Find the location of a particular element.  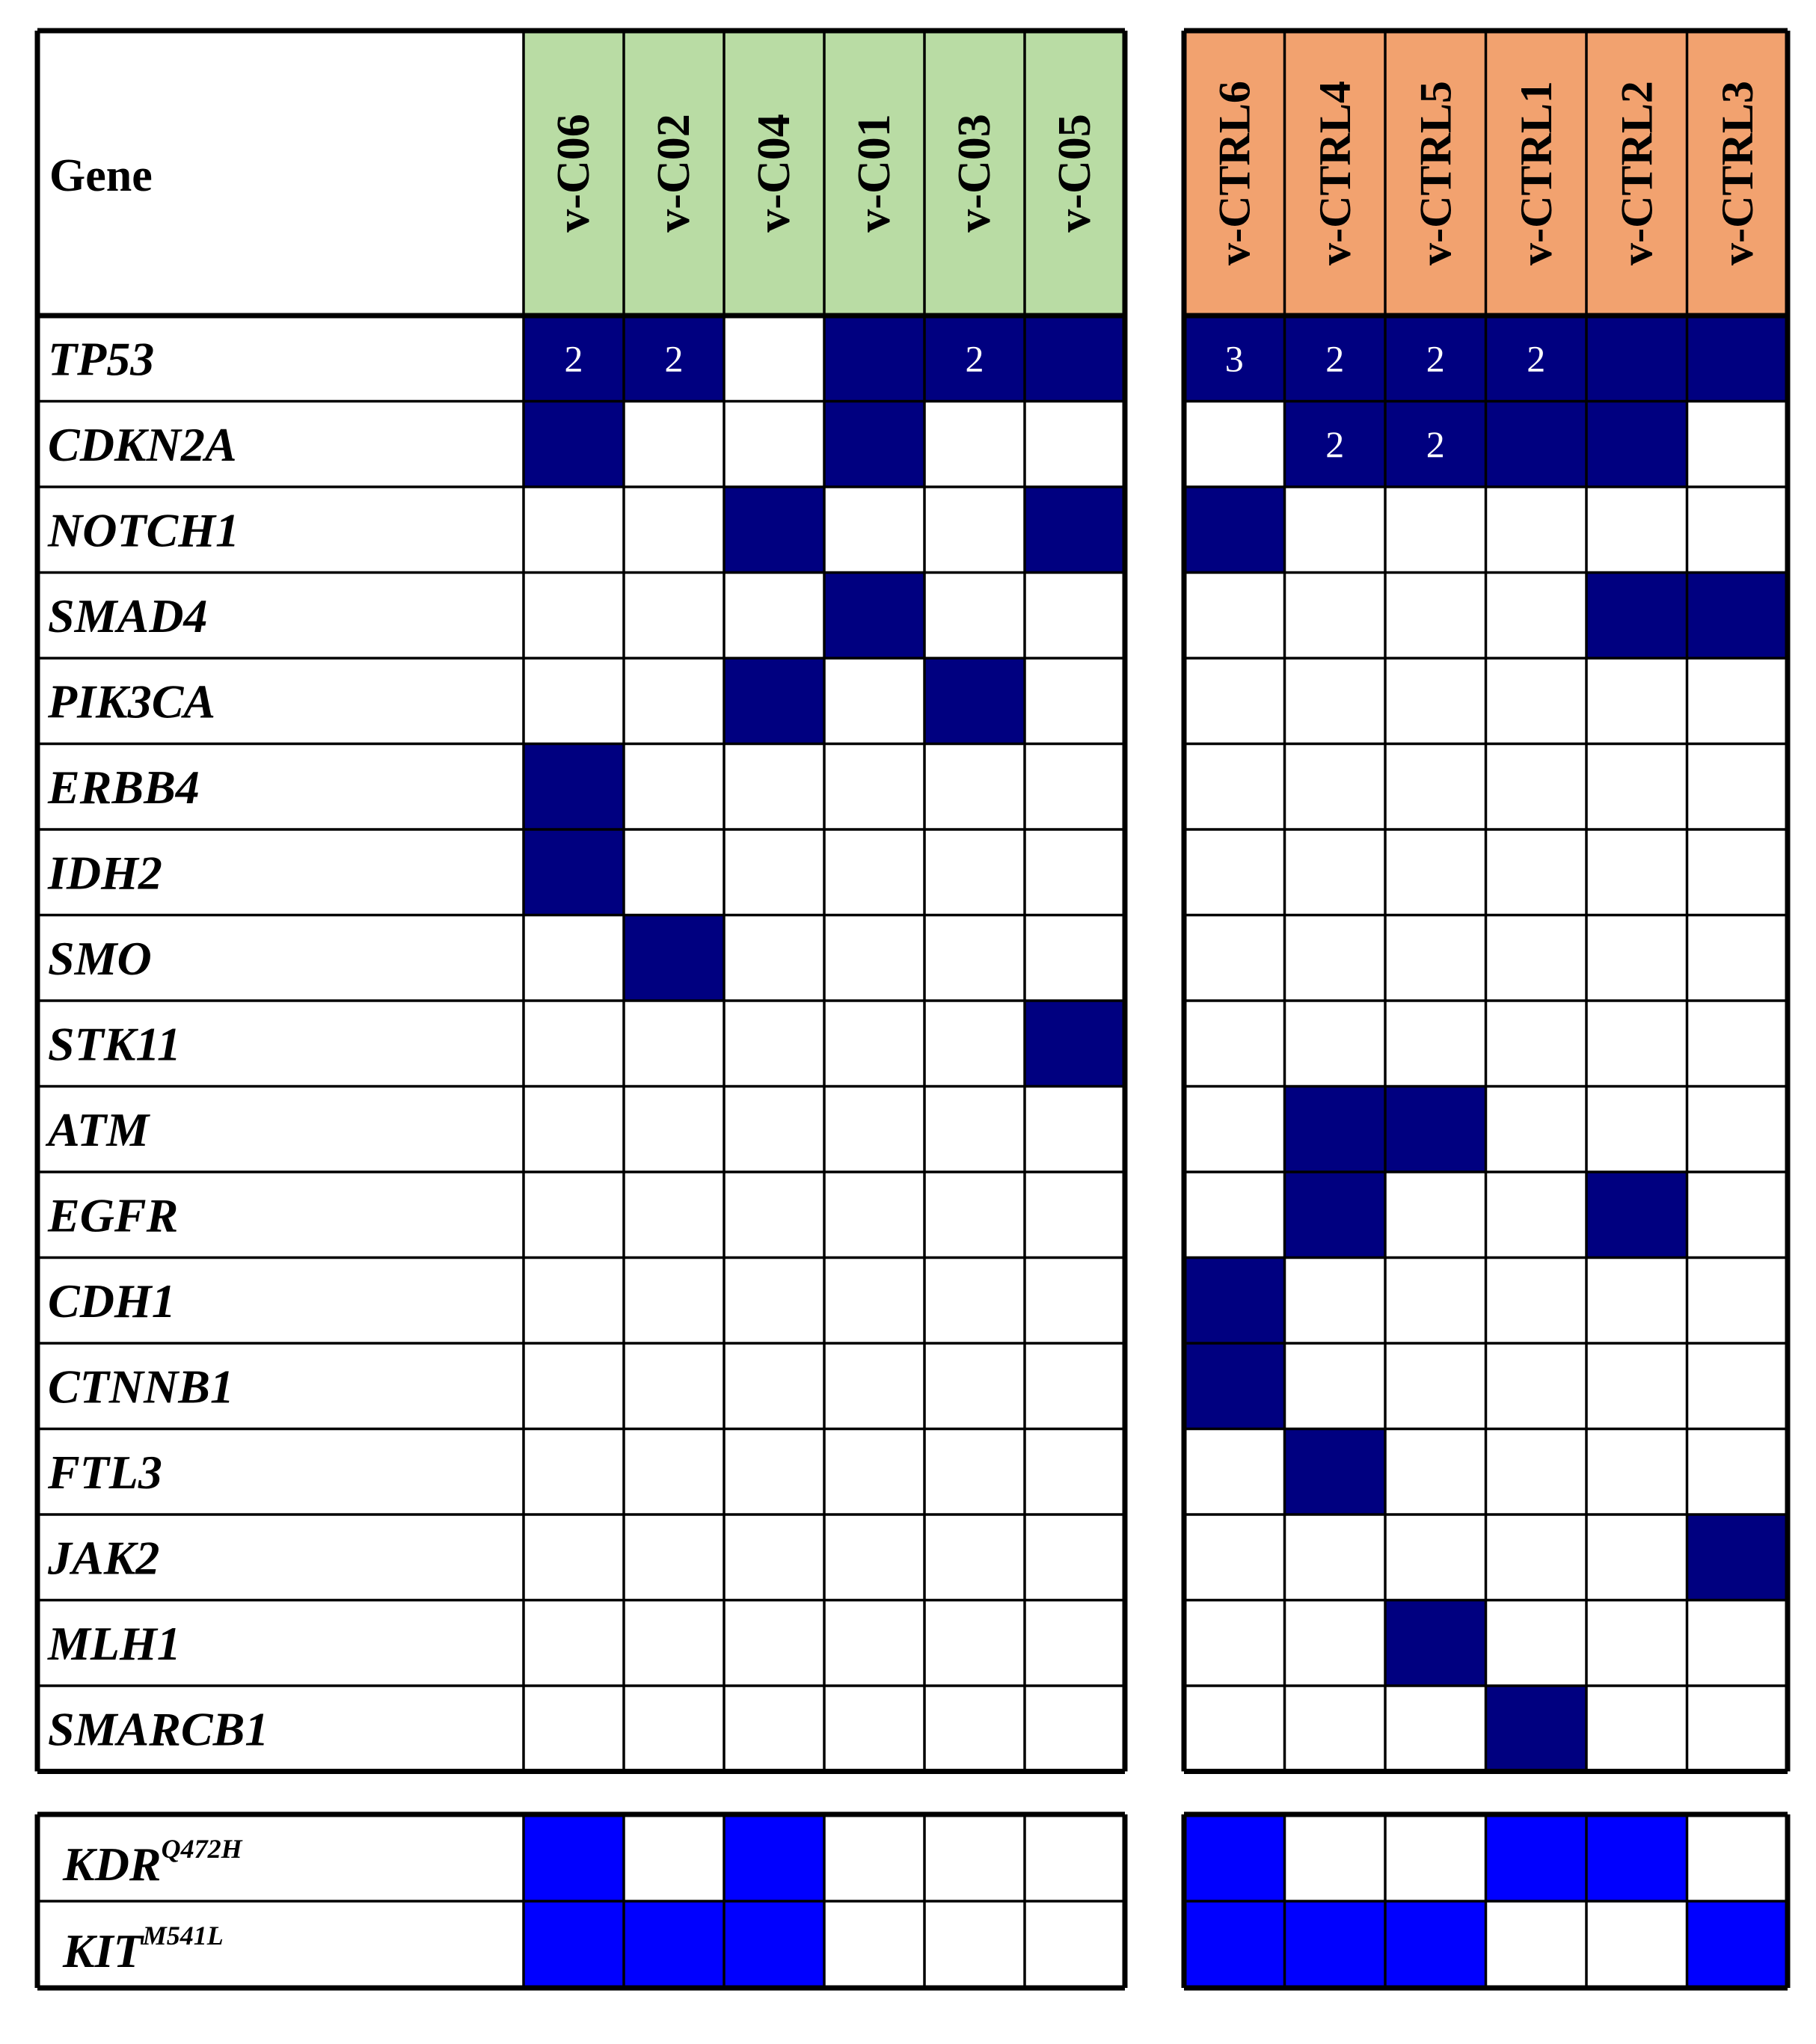

sample-header-treated: v-C03 is located at coordinates (974, 173).